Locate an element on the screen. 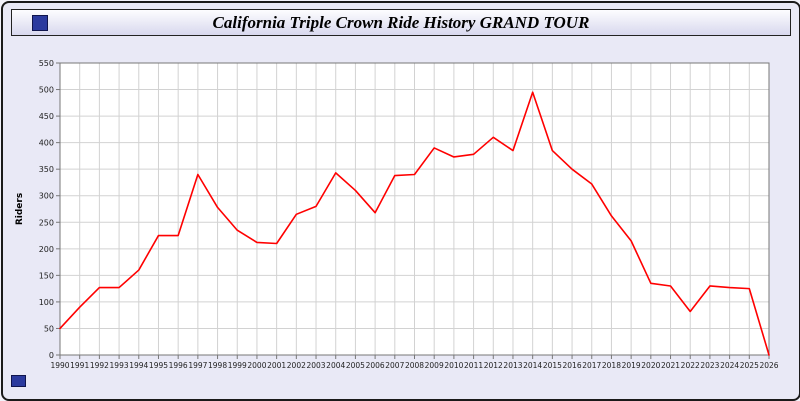 The width and height of the screenshot is (800, 401). svg-text: 1991 is located at coordinates (79, 365).